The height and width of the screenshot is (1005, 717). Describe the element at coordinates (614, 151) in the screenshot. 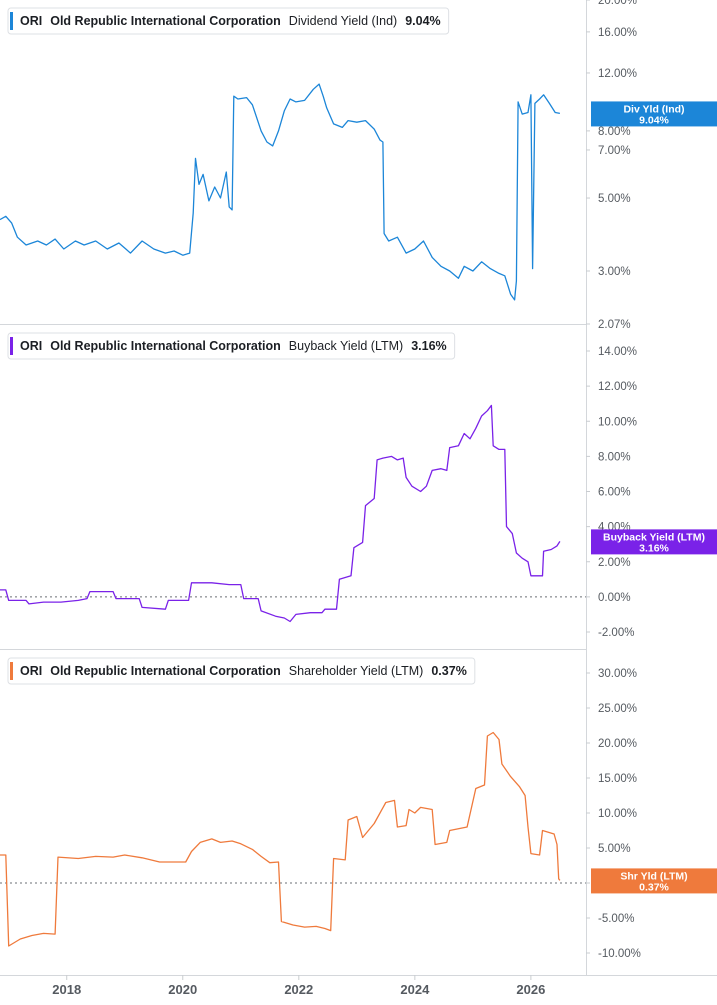

I see `y-tick-label: 7.00%` at that location.